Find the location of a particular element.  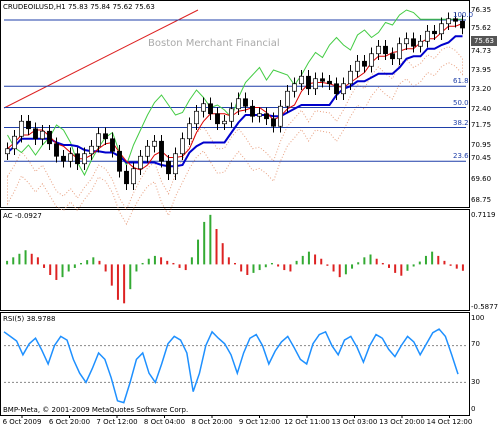

rsi-label: RSI(5) 38.9788 is located at coordinates (29, 319).